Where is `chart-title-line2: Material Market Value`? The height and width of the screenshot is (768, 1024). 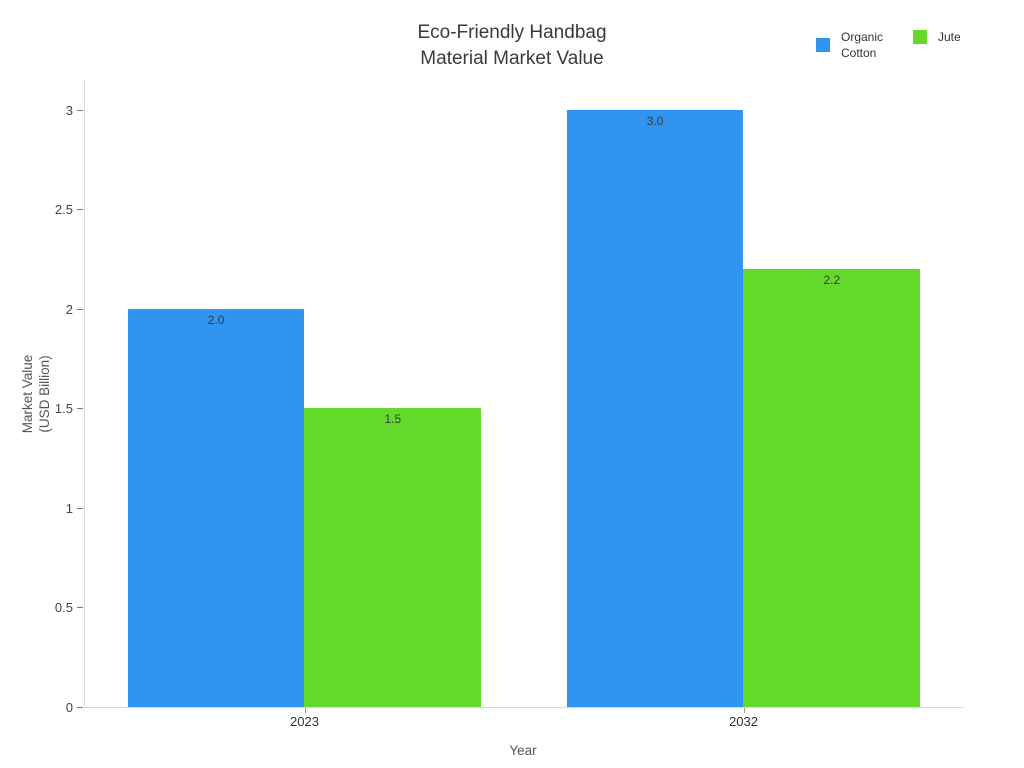
chart-title-line2: Material Market Value is located at coordinates (512, 58).